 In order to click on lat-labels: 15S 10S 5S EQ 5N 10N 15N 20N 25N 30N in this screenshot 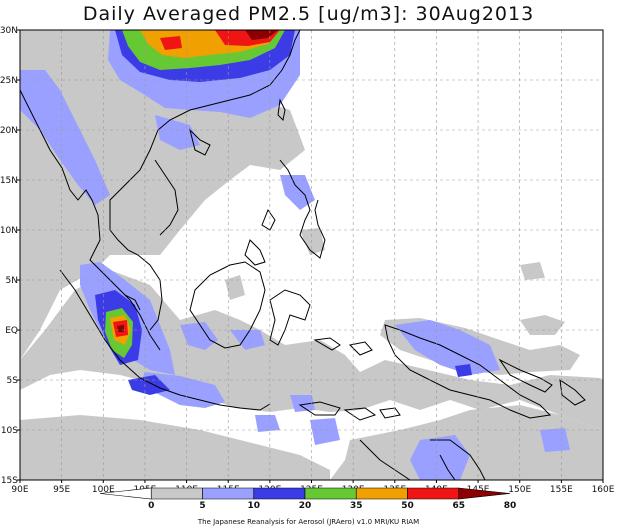, I will do `click(9, 256)`.